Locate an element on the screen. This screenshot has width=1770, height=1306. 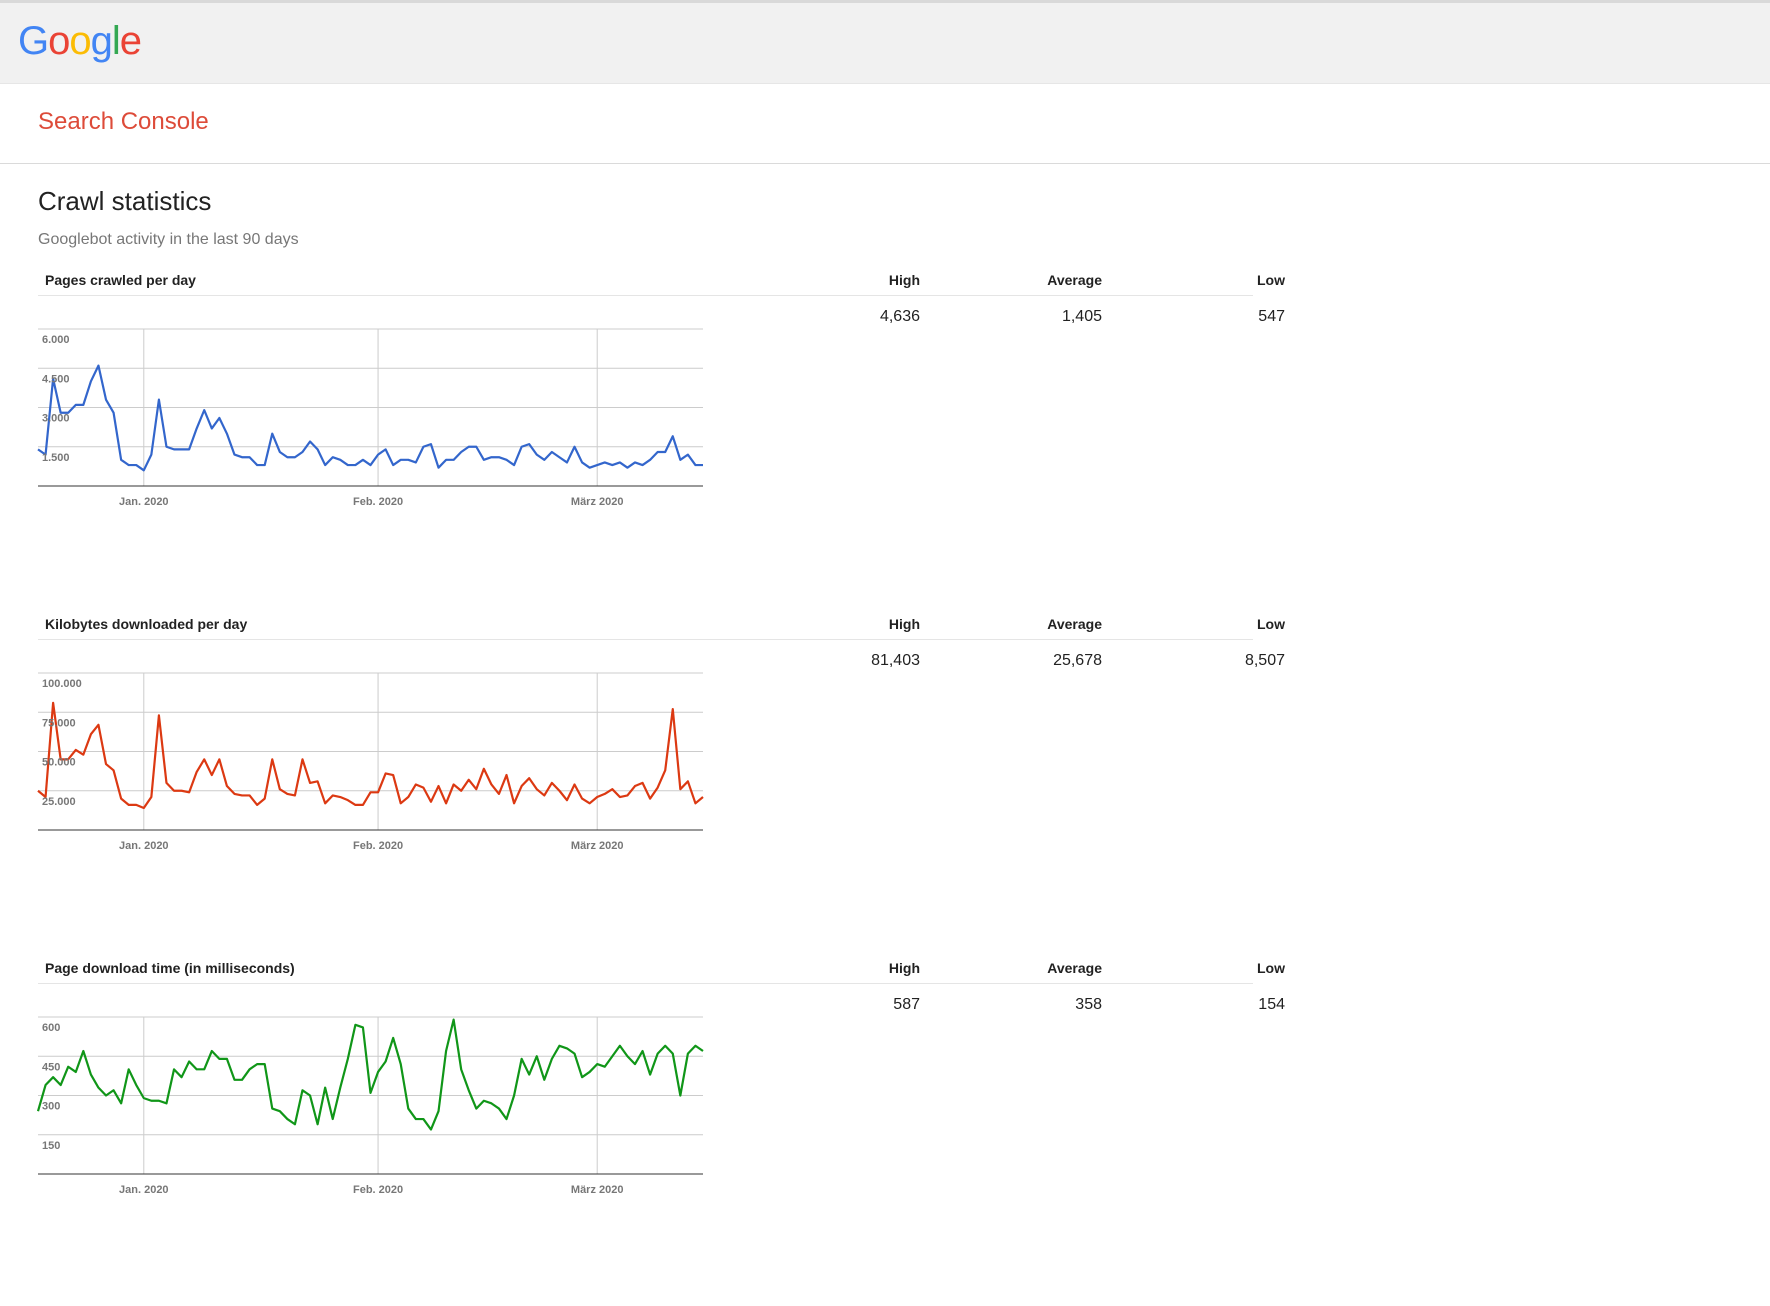
low-value: 154 is located at coordinates (1271, 1004).